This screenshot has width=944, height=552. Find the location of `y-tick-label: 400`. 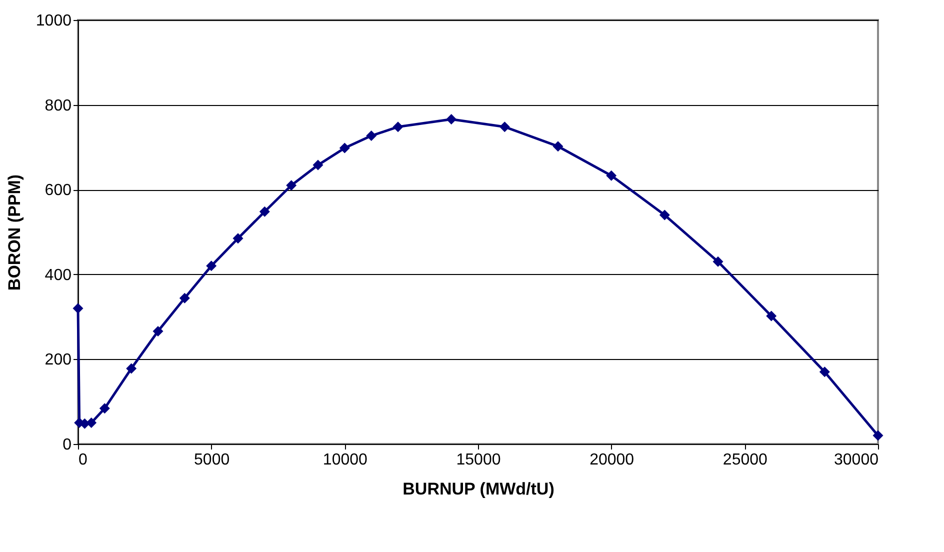

y-tick-label: 400 is located at coordinates (58, 275).